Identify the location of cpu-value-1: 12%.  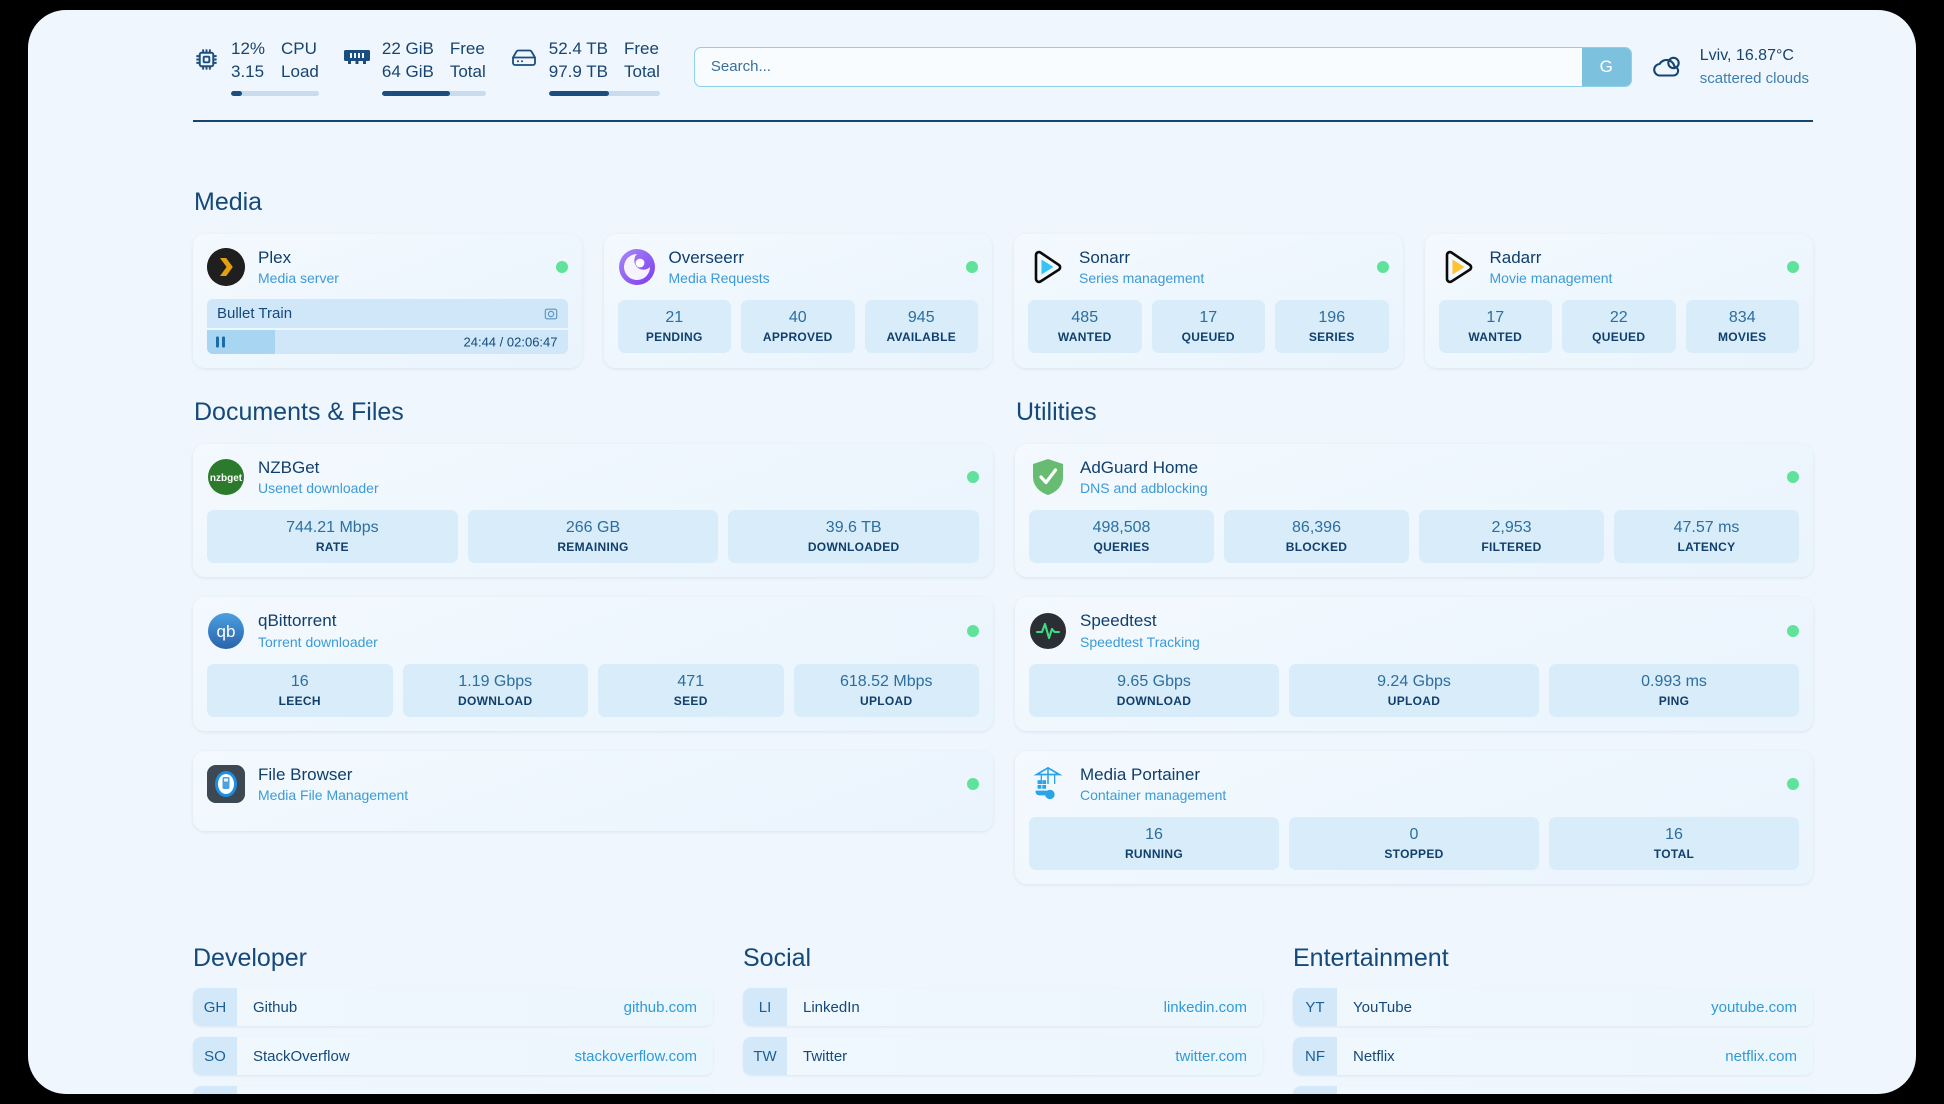
(248, 48).